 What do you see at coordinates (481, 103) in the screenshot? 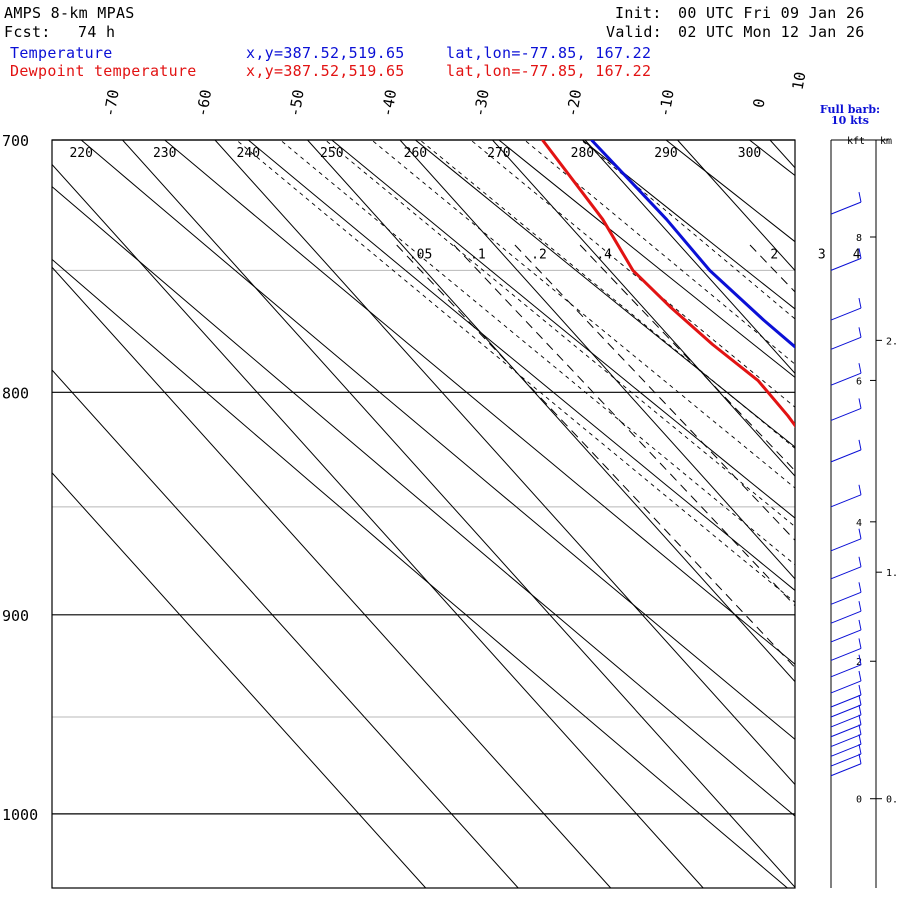
I see `isotherm-tick-label: -30` at bounding box center [481, 103].